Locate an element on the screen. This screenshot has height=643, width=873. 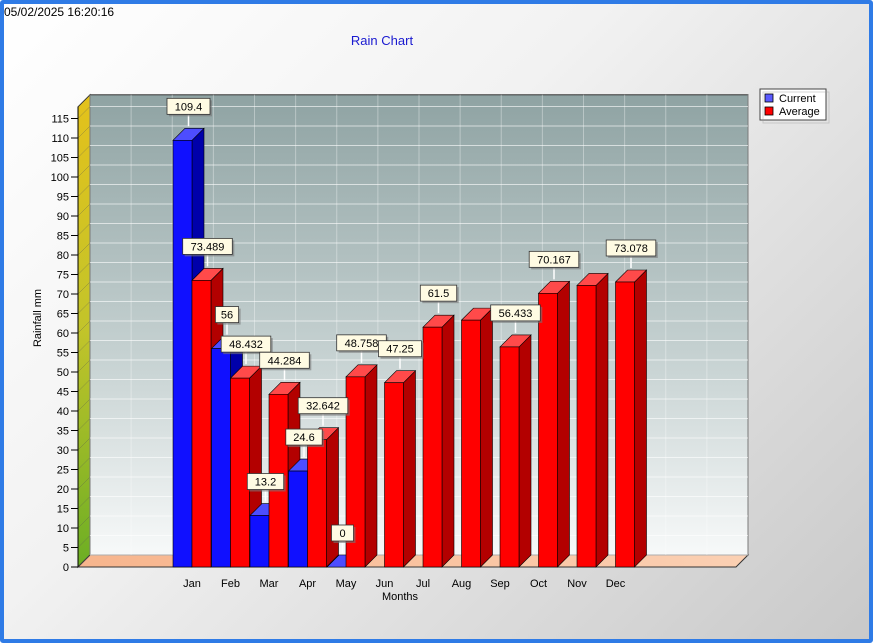
svg-text: 32.642 is located at coordinates (323, 407).